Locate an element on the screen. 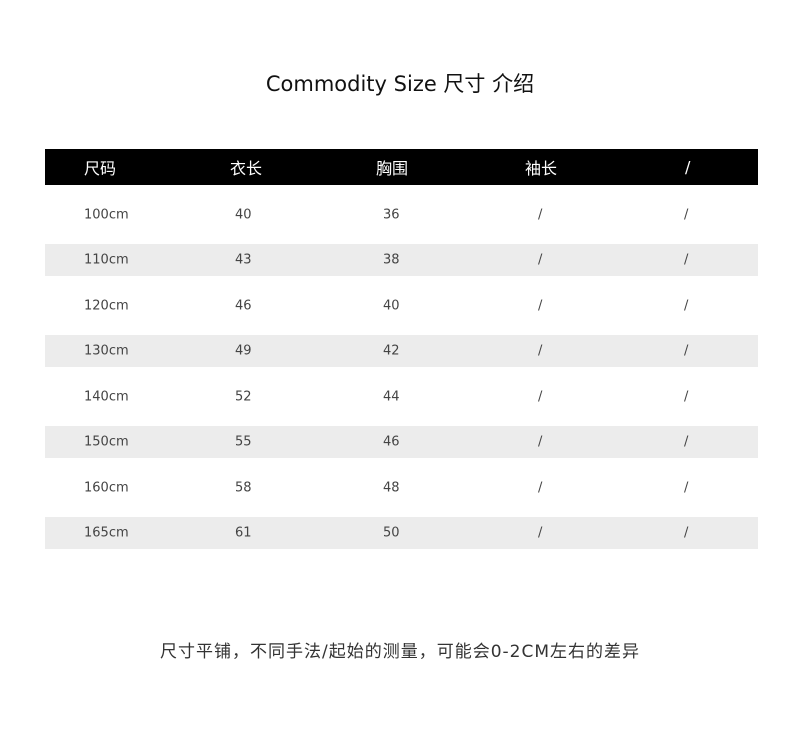  table-row: 110cm 43 38 / / is located at coordinates (401, 260).